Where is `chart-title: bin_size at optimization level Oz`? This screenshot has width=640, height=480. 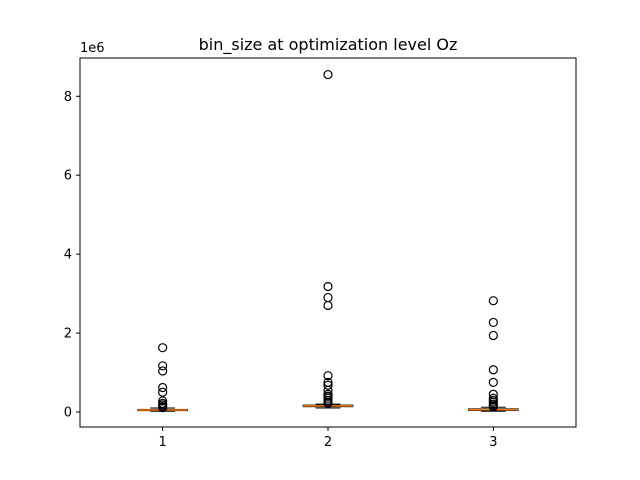 chart-title: bin_size at optimization level Oz is located at coordinates (328, 45).